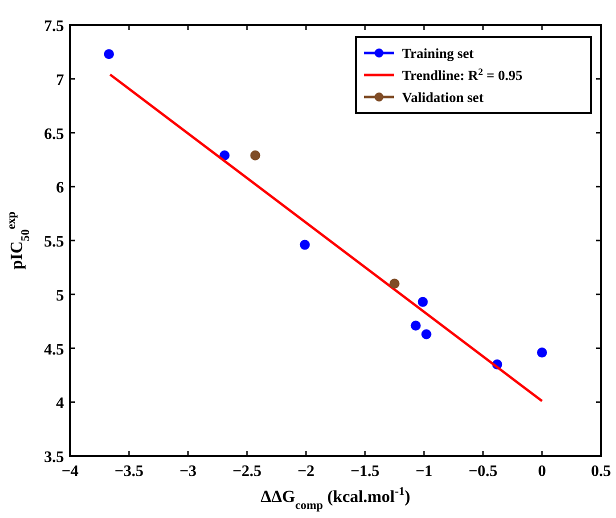  What do you see at coordinates (60, 403) in the screenshot?
I see `y-tick-label: 4` at bounding box center [60, 403].